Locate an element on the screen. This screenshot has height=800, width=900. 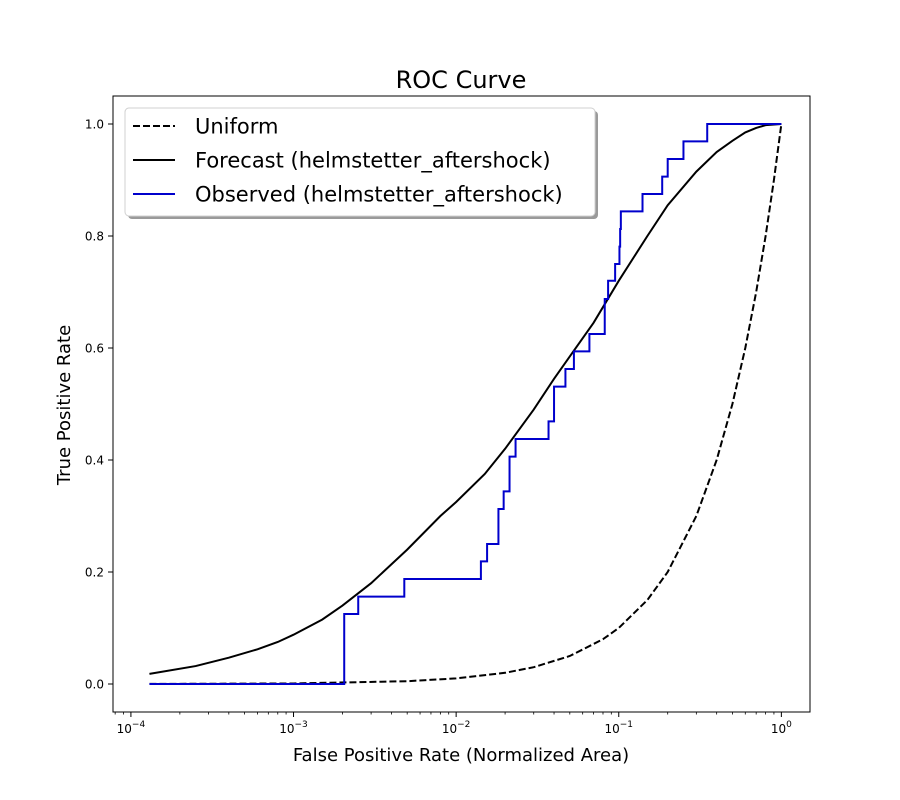
x-tick-exponent: −3 is located at coordinates (301, 725).